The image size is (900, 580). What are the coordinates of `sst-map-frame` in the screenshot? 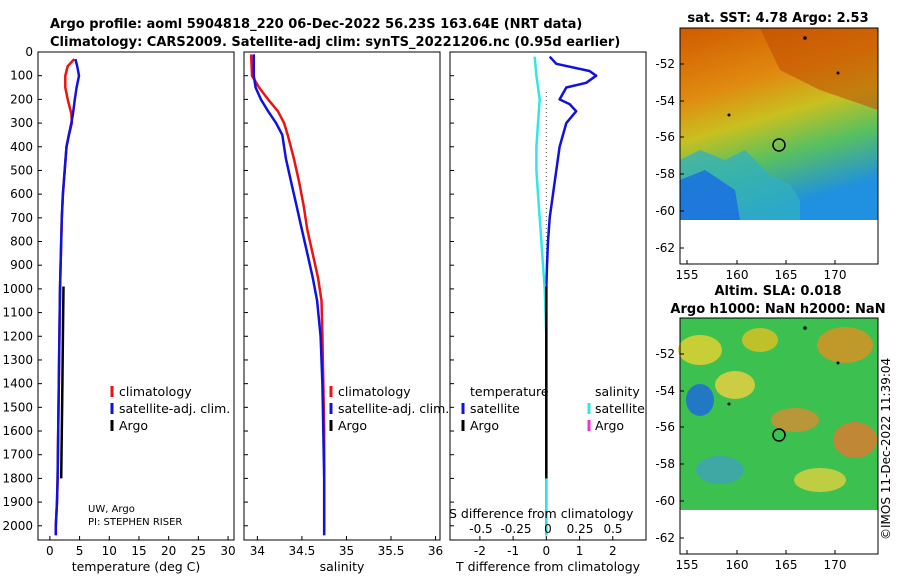 It's located at (779, 146).